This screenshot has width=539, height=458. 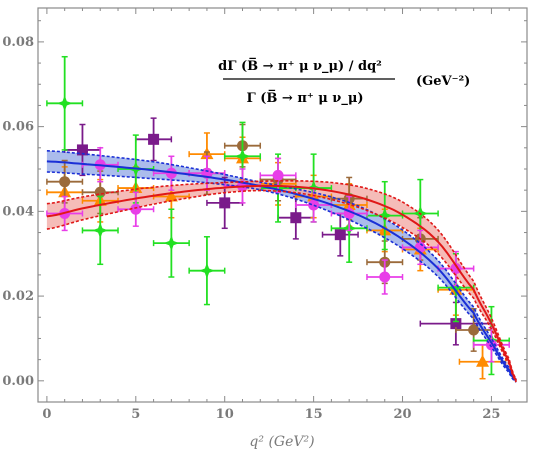 What do you see at coordinates (314, 414) in the screenshot?
I see `x-tick-label: 15` at bounding box center [314, 414].